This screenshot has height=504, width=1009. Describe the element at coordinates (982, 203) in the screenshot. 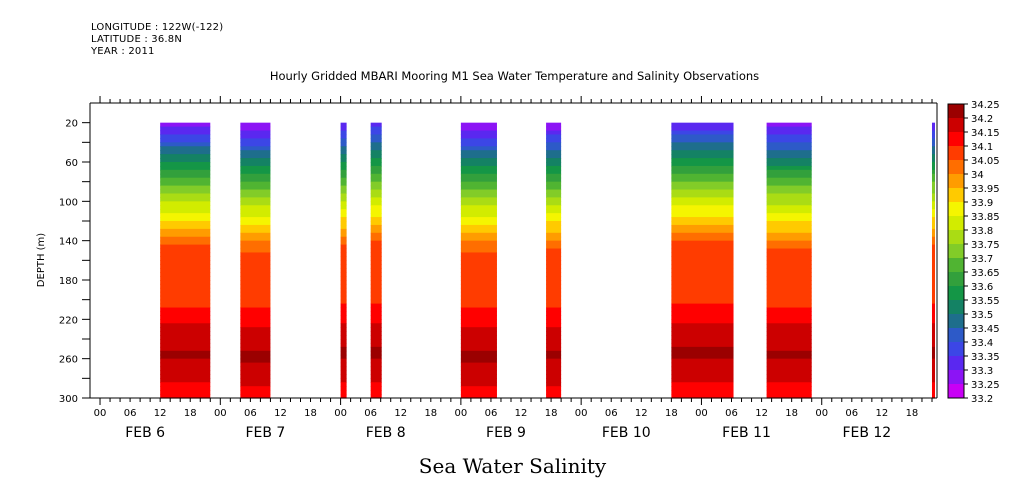

I see `colorbar-label: 33.9` at that location.